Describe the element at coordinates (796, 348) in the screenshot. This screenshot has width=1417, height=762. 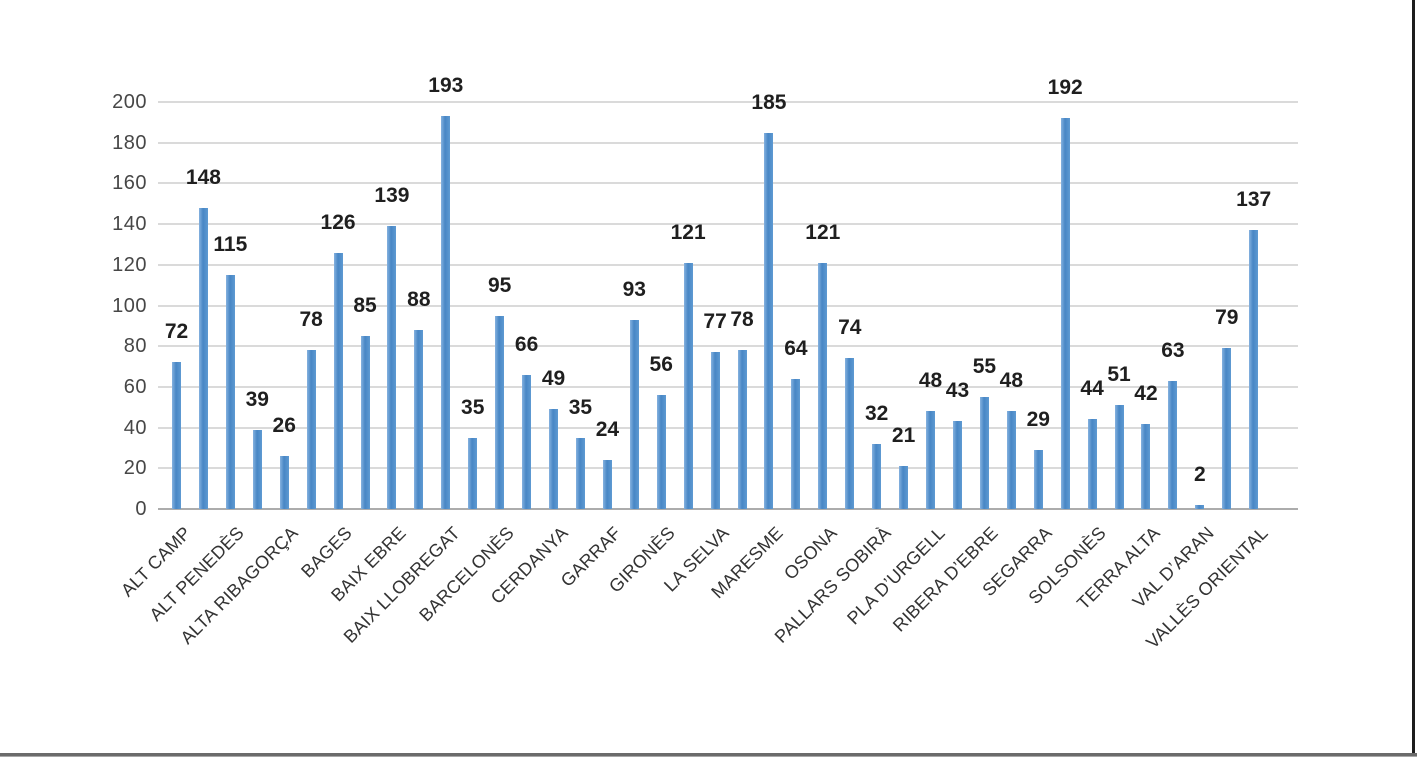
I see `bar-value-label: 64` at that location.